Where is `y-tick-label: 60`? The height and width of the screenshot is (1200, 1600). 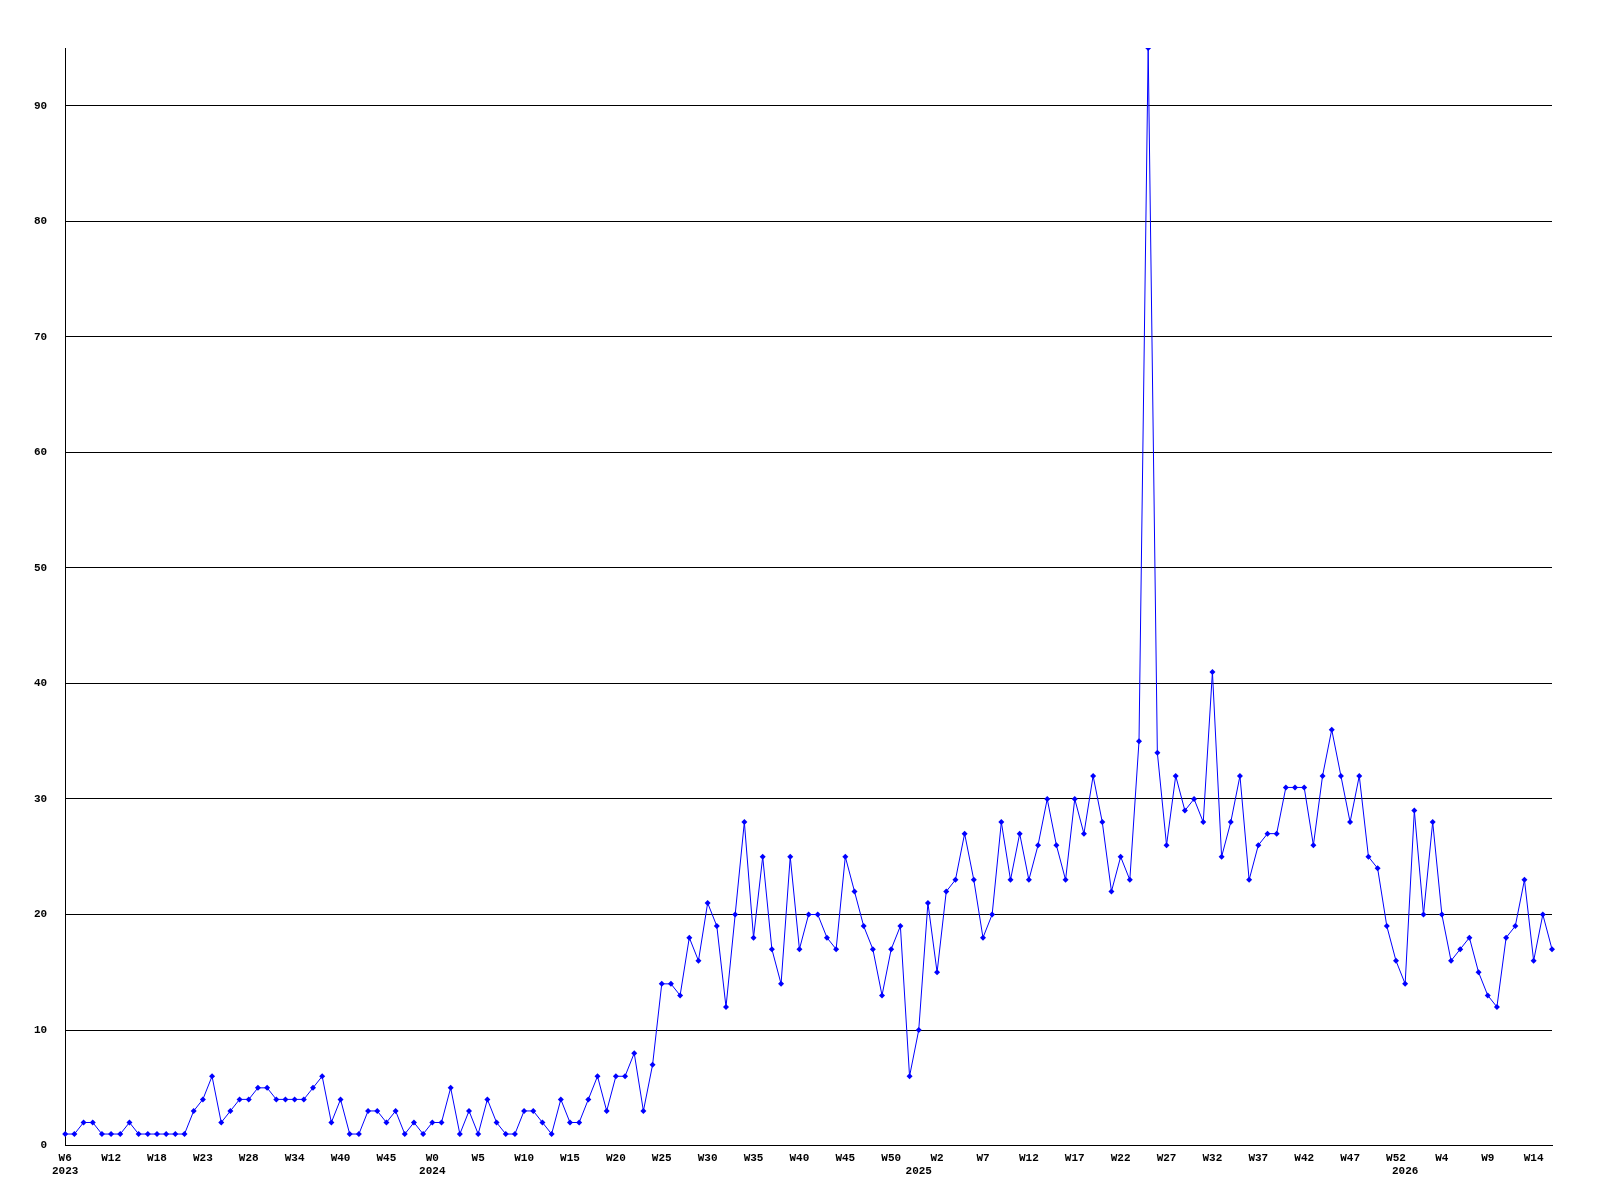 y-tick-label: 60 is located at coordinates (41, 452).